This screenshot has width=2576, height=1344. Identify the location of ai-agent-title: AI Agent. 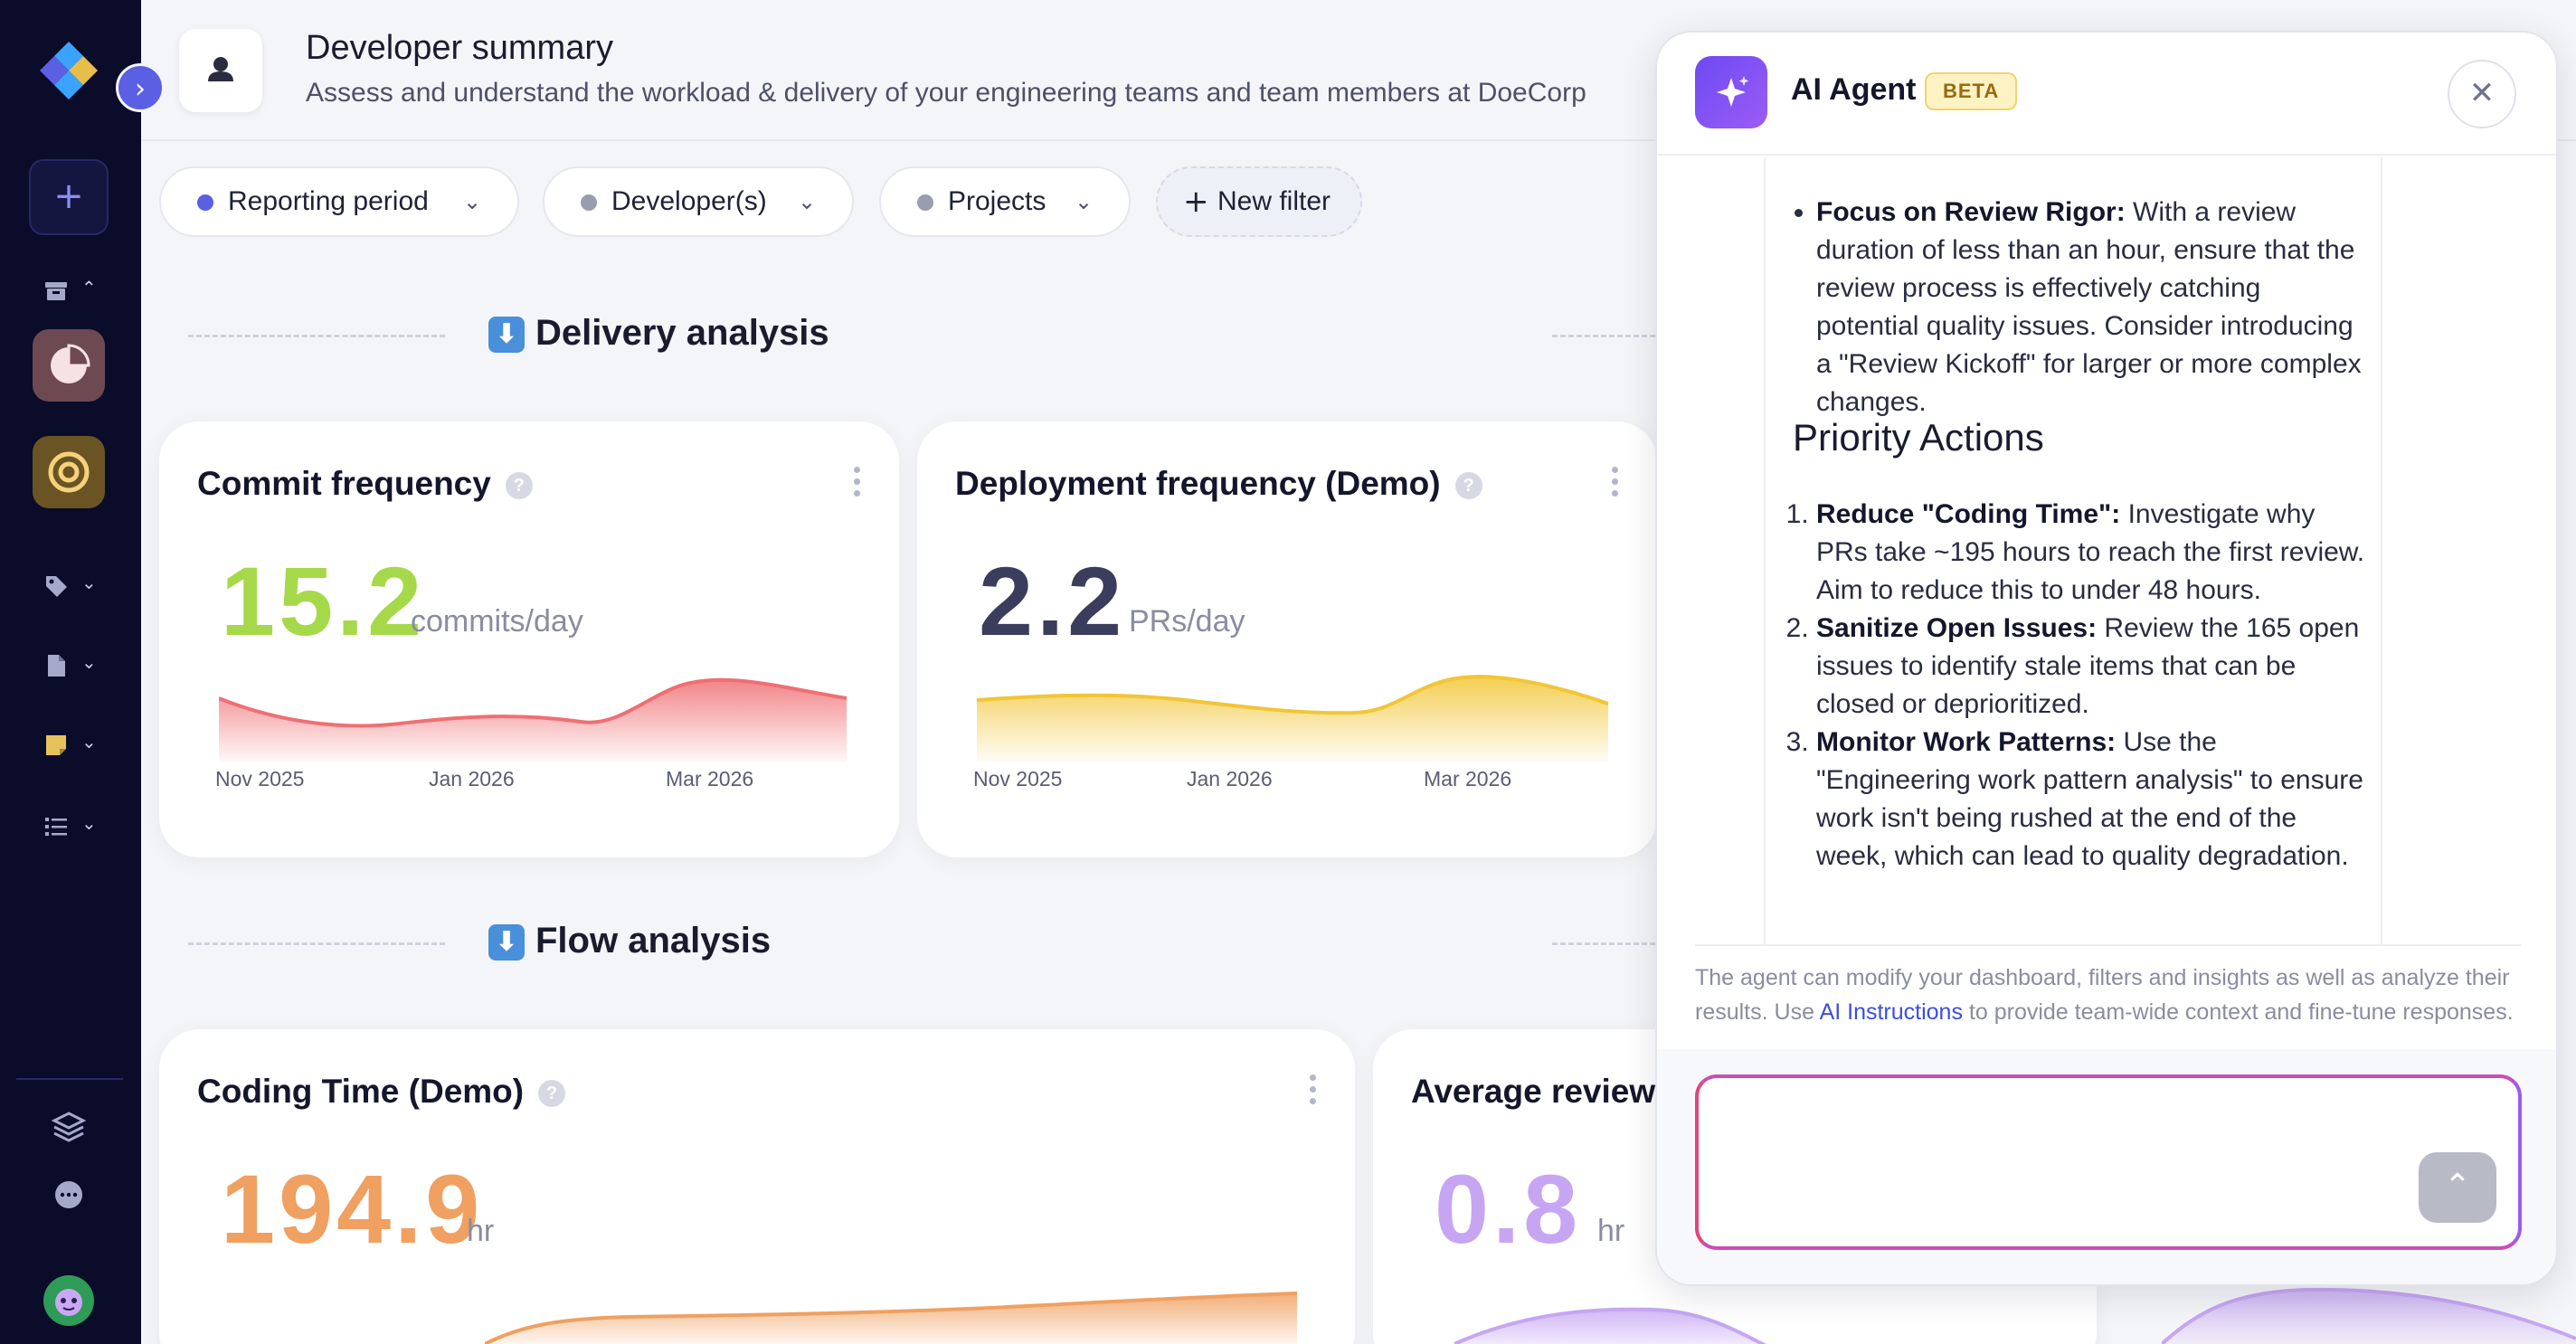
(1854, 89).